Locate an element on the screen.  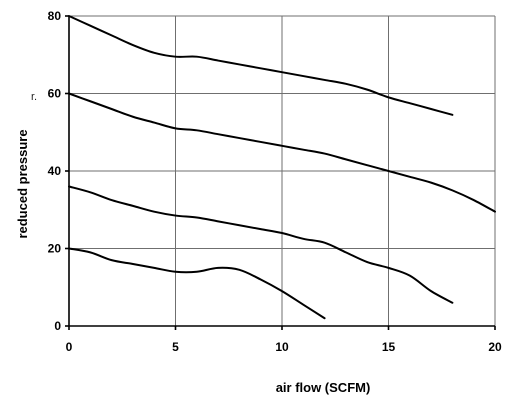
y-tick-label: 20 is located at coordinates (55, 249).